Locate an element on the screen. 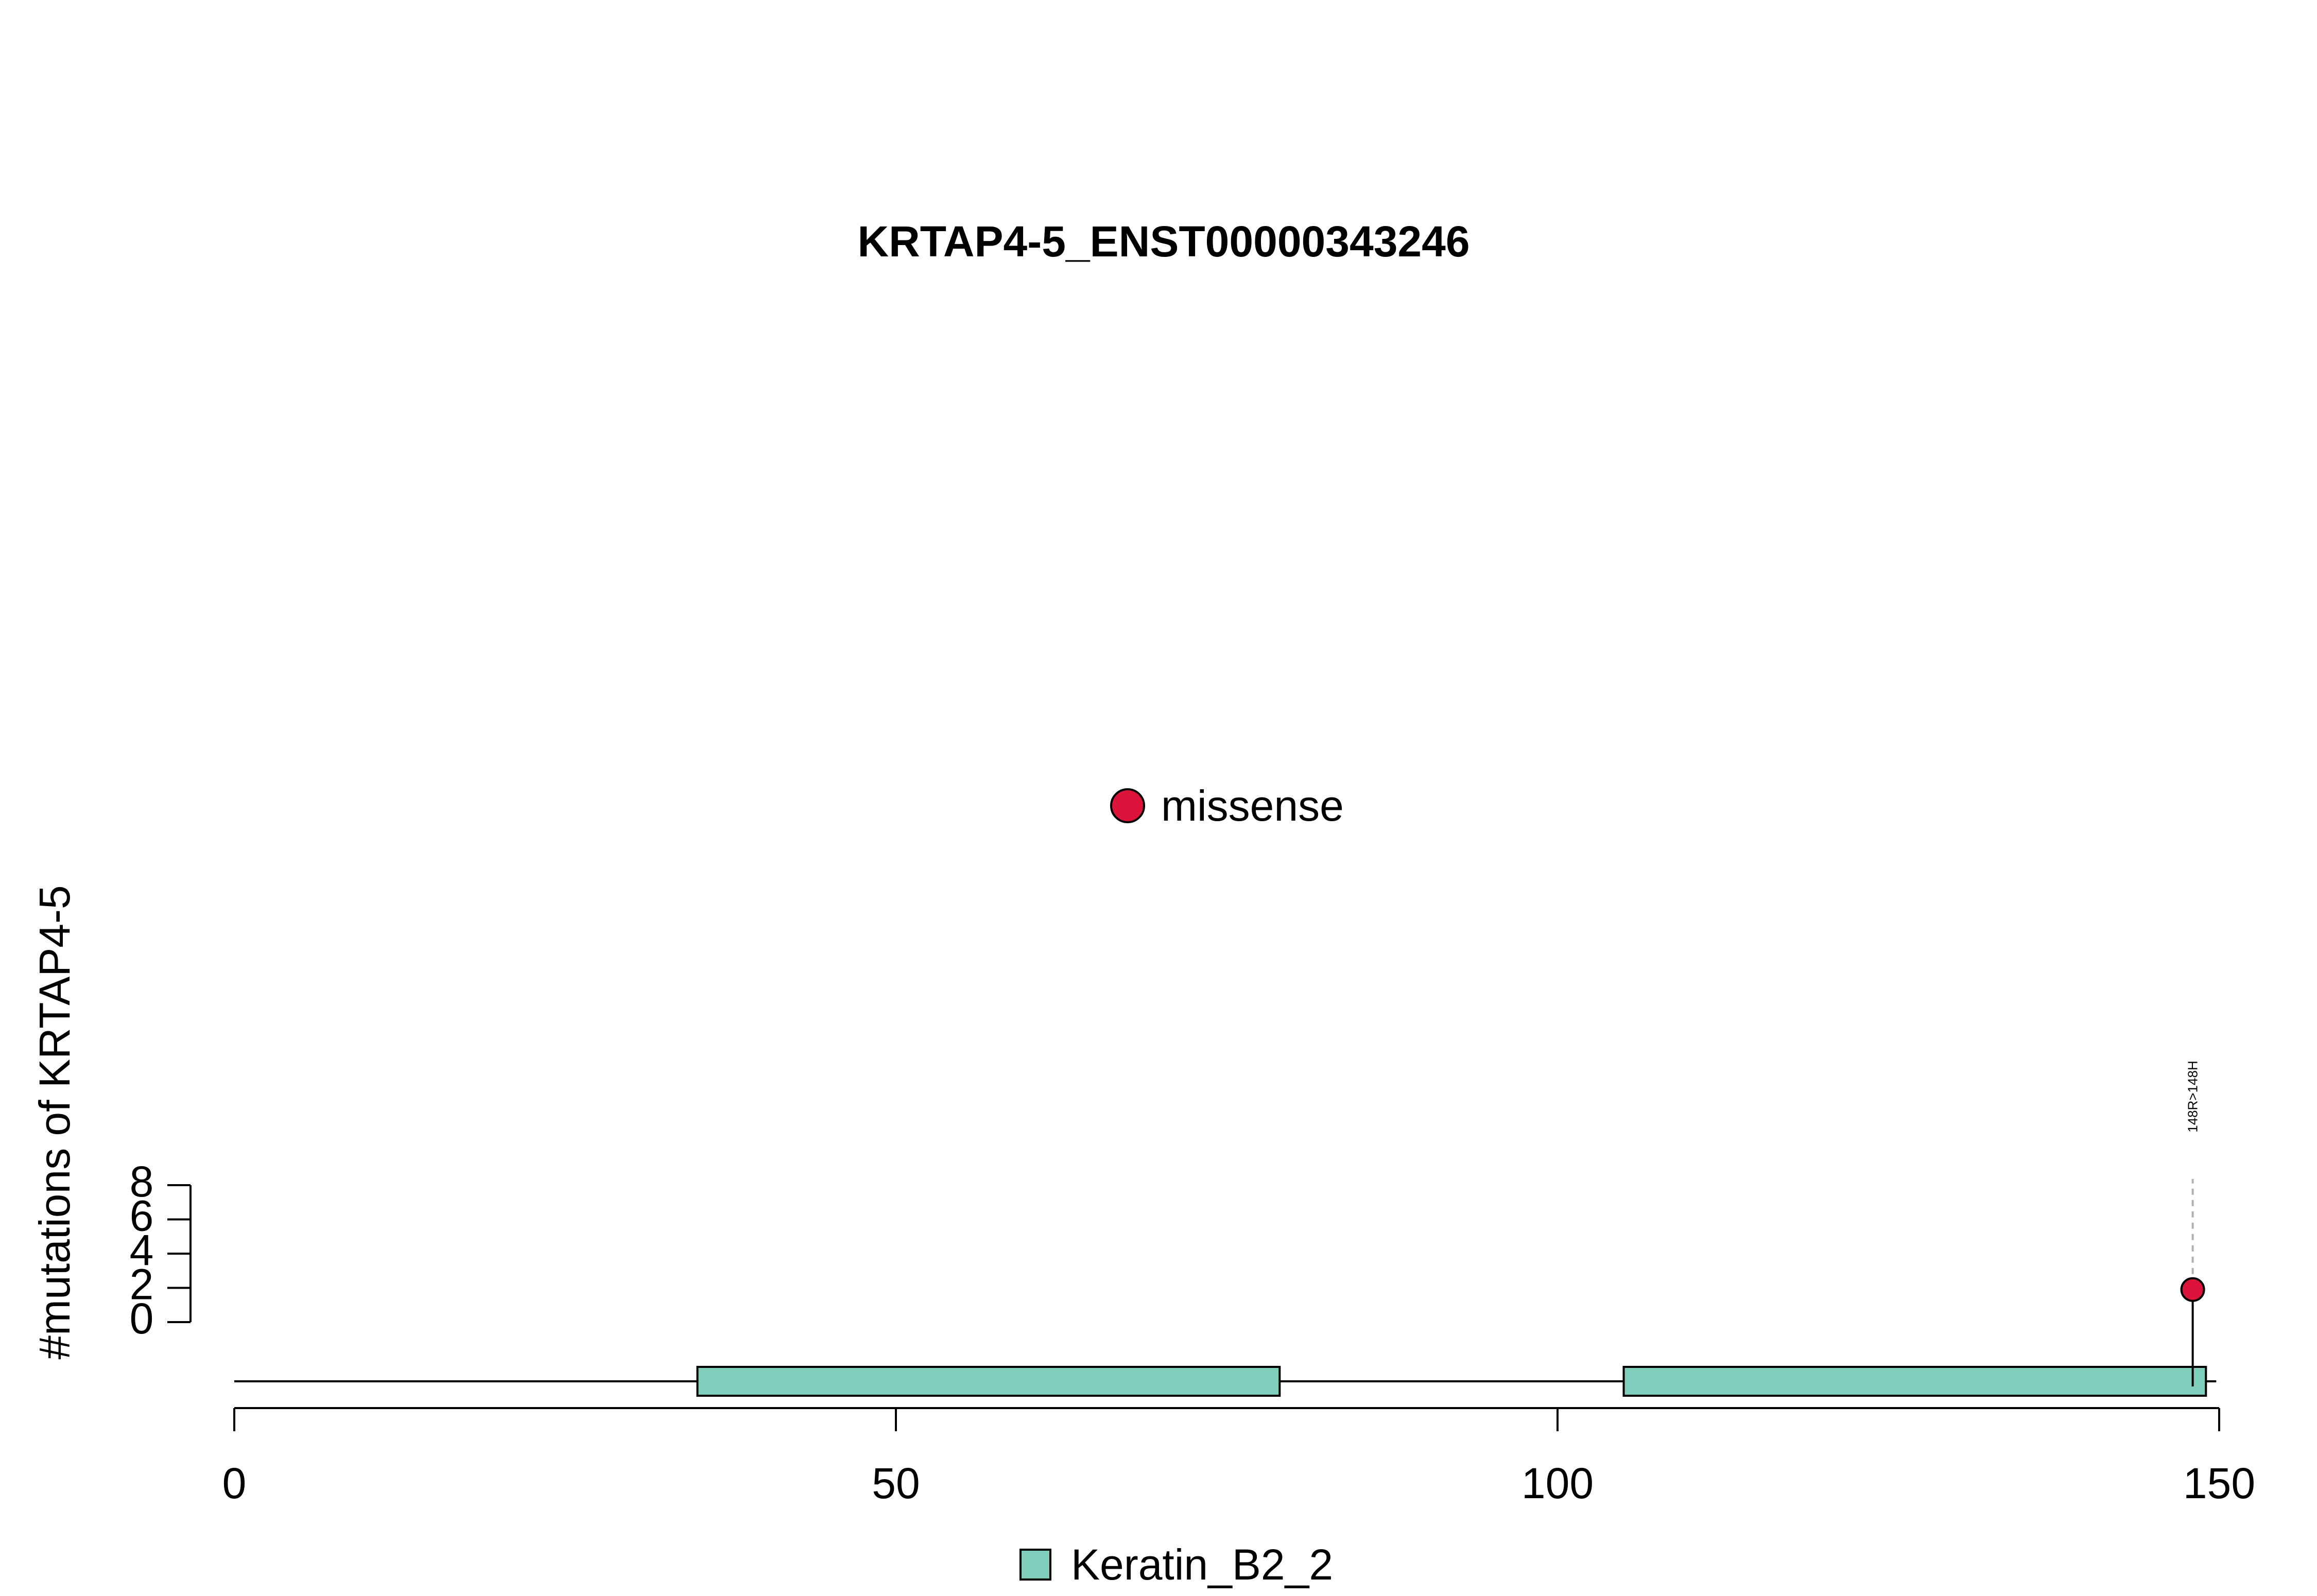 The image size is (2317, 1596). domain-legend: Keratin_B2_2 is located at coordinates (1176, 1565).